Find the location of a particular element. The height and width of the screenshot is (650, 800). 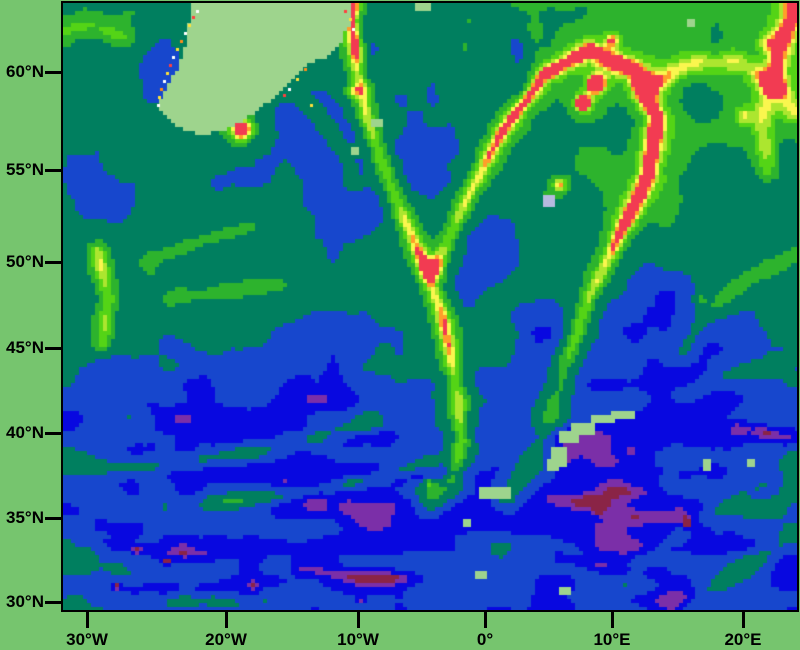

lat-tick-label: 55°N is located at coordinates (25, 169).